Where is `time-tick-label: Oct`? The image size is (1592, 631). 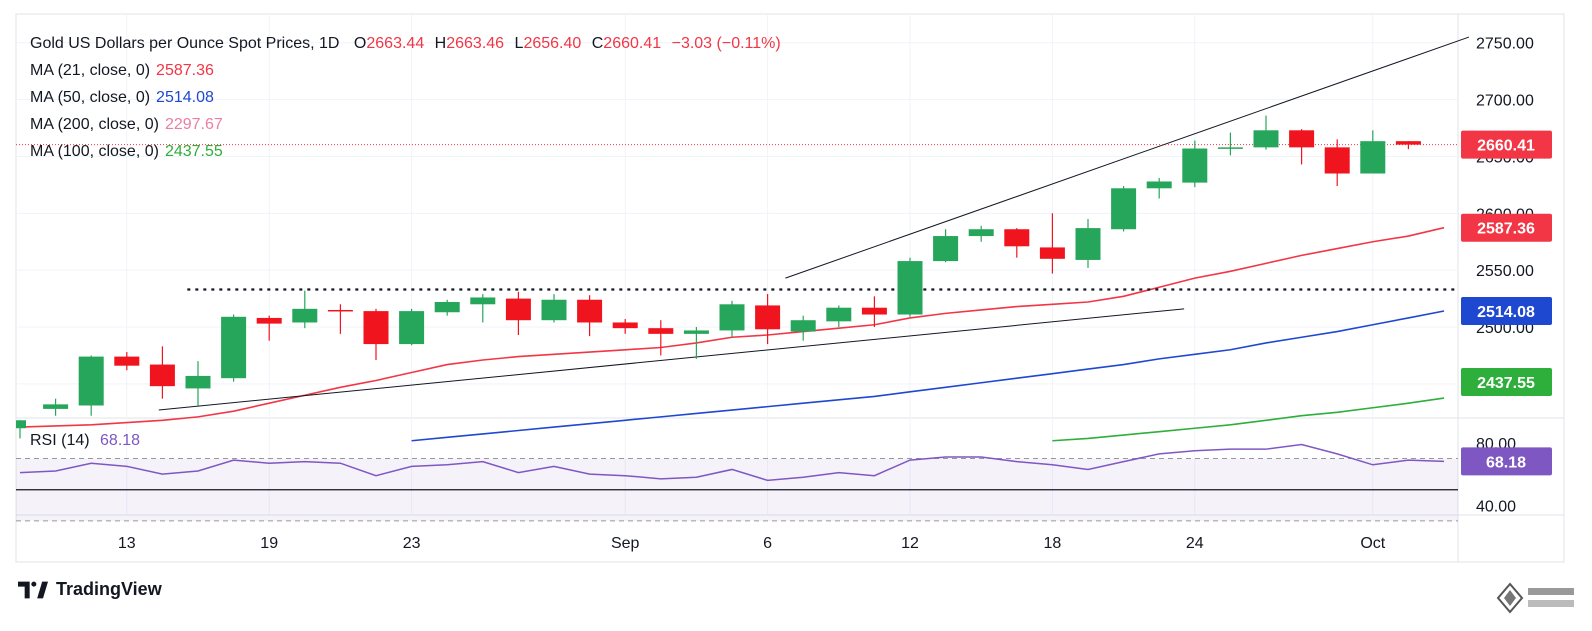 time-tick-label: Oct is located at coordinates (1372, 543).